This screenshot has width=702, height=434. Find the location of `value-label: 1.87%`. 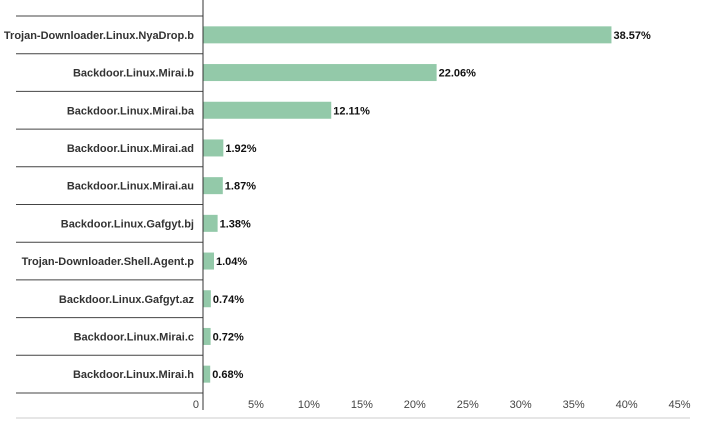

value-label: 1.87% is located at coordinates (240, 187).